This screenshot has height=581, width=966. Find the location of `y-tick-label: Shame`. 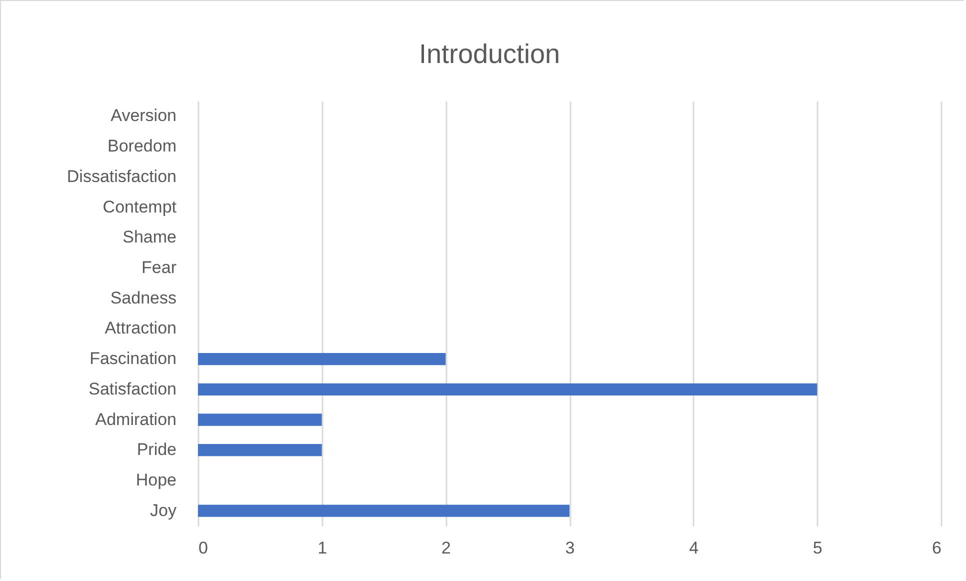

y-tick-label: Shame is located at coordinates (149, 237).